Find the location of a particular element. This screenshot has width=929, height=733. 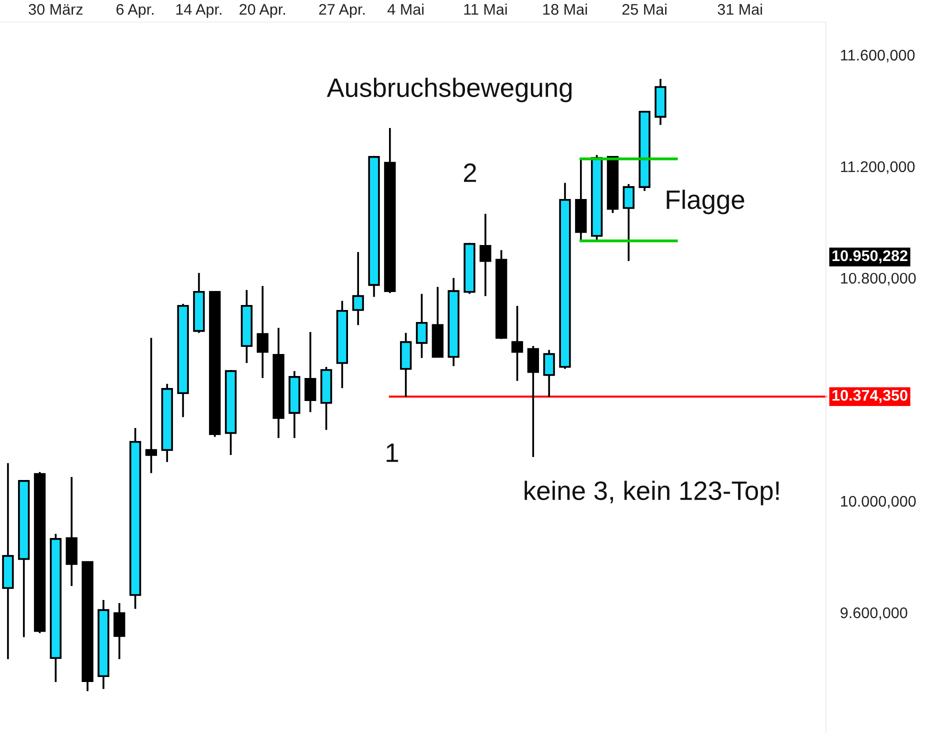

x-tick-label: 25 Mai is located at coordinates (644, 9).